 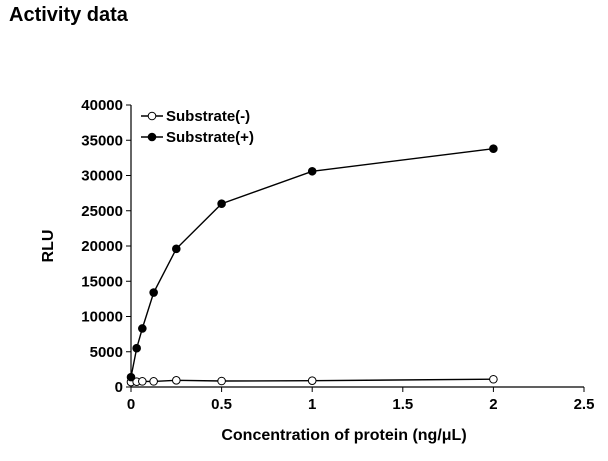 What do you see at coordinates (208, 116) in the screenshot?
I see `legend-label: Substrate(-)` at bounding box center [208, 116].